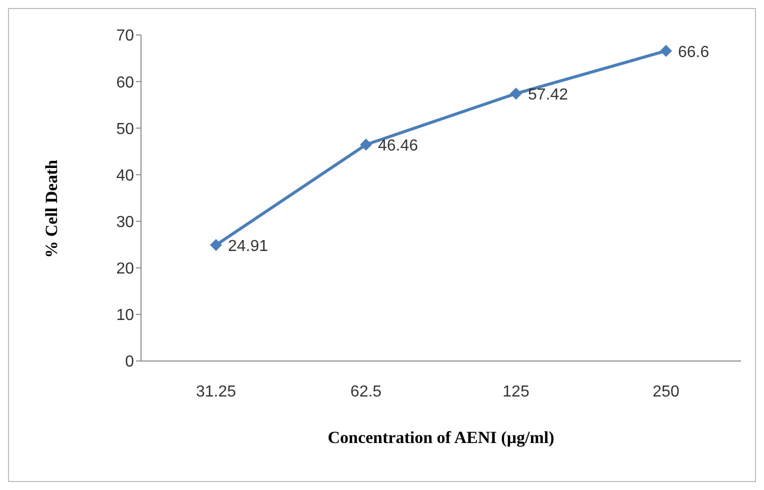 The height and width of the screenshot is (490, 764). I want to click on x-tick-label: 62.5, so click(366, 391).